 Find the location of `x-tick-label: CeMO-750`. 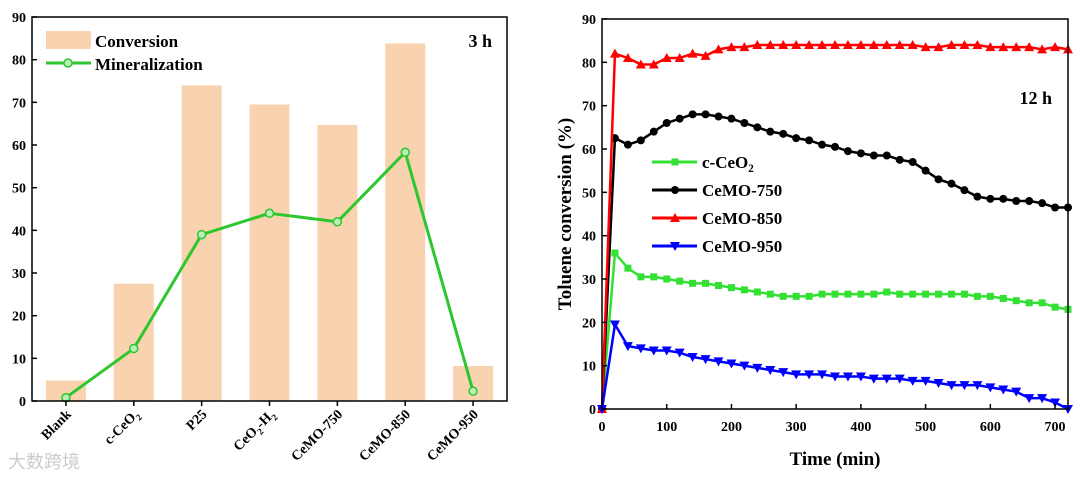

x-tick-label: CeMO-750 is located at coordinates (317, 435).